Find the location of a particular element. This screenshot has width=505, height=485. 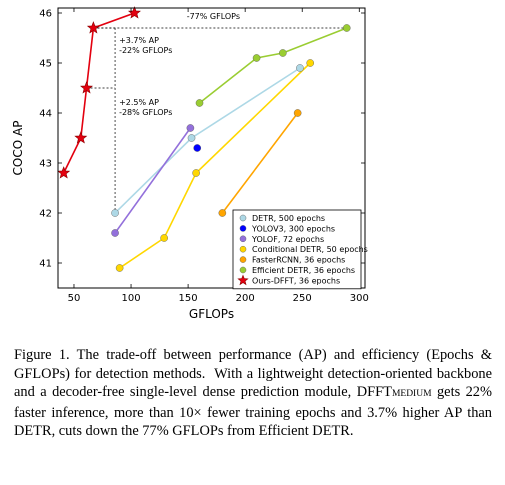

legend-label-0: DETR, 500 epochs is located at coordinates (288, 218).